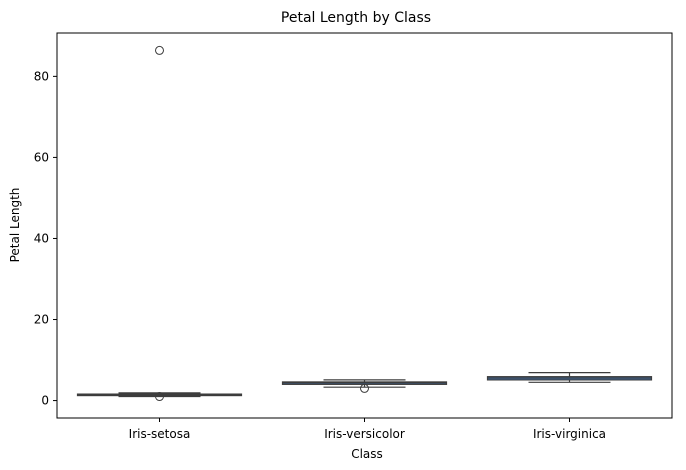  I want to click on y-tick-label: 80, so click(41, 76).